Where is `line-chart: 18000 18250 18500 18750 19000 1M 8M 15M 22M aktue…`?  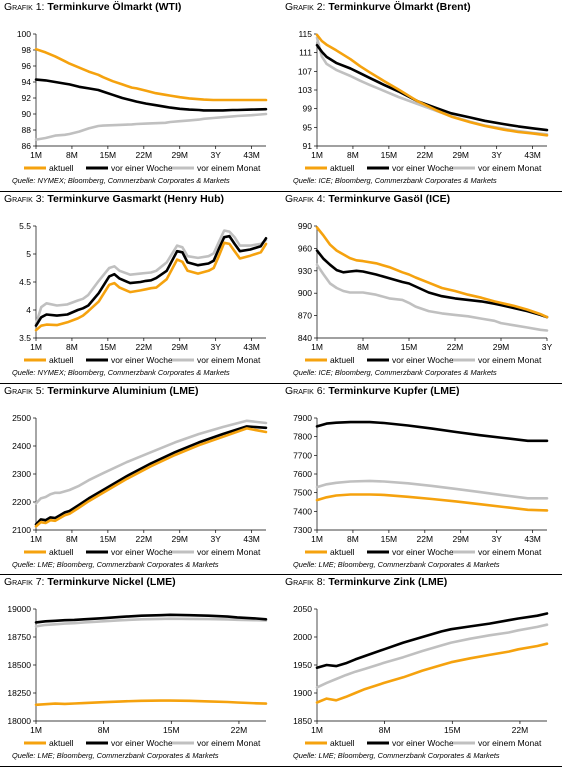
line-chart: 18000 18250 18500 18750 19000 1M 8M 15M 22M aktue… is located at coordinates (137, 676).